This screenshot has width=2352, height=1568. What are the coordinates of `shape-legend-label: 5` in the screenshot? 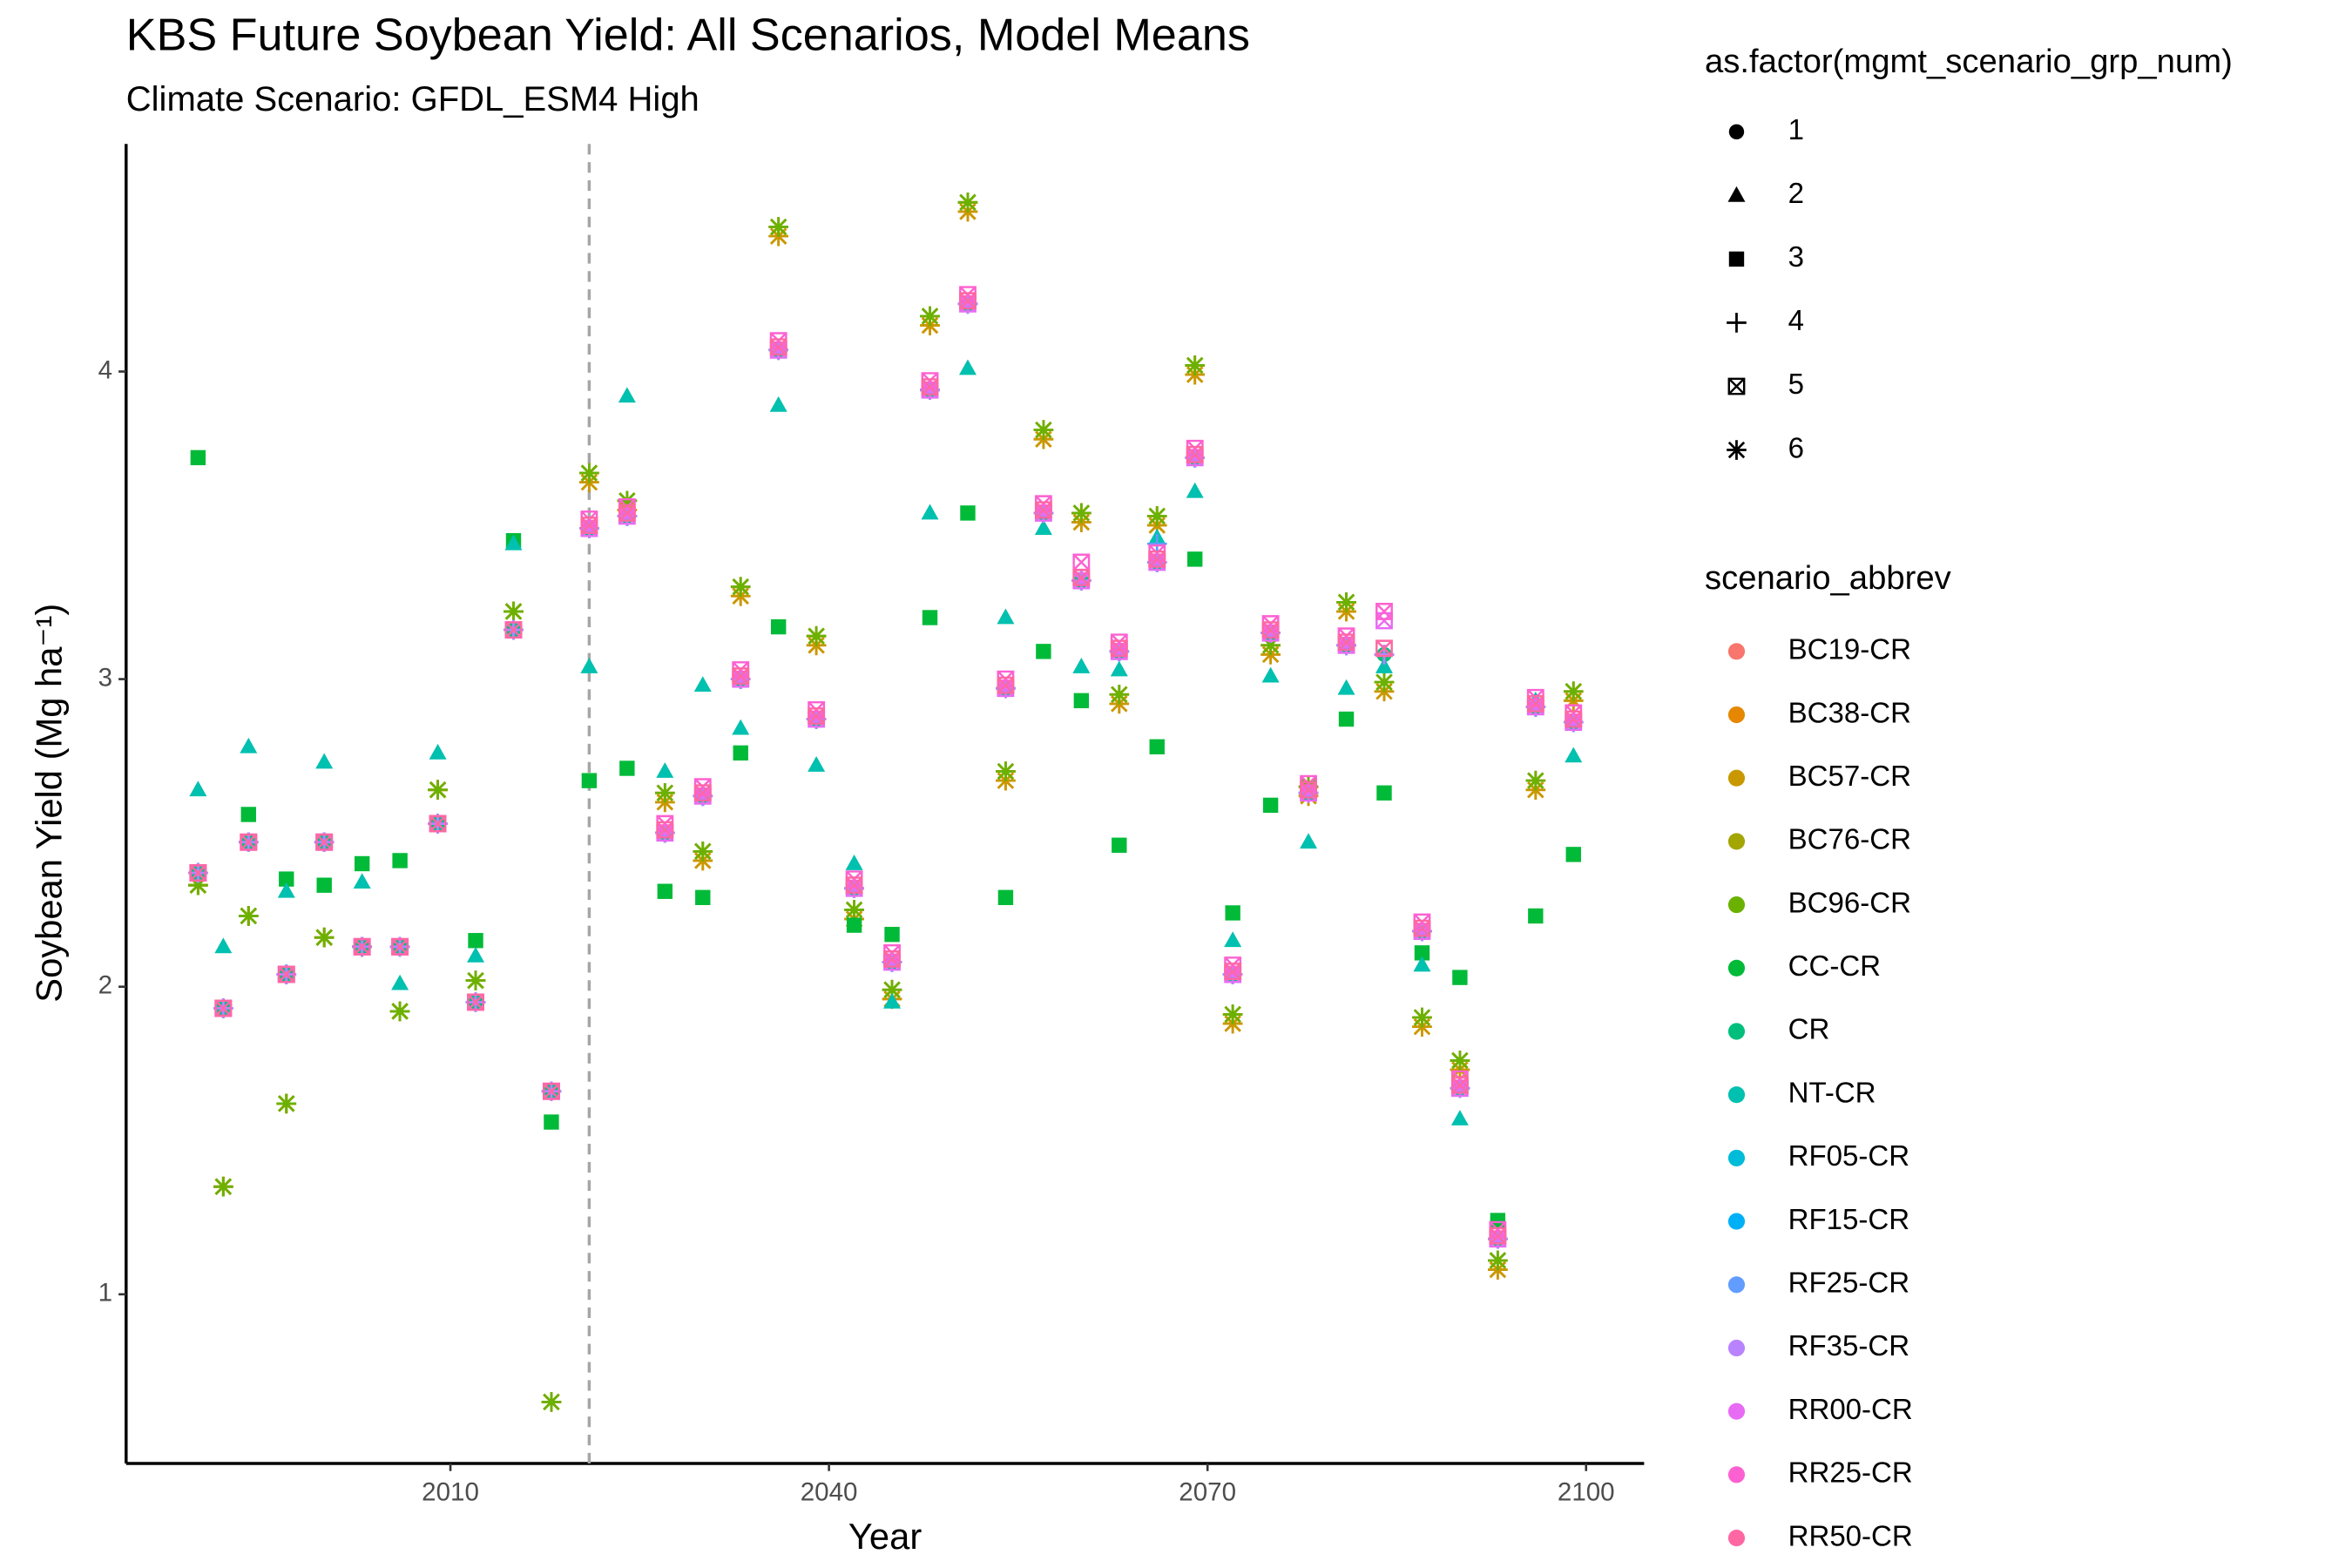 It's located at (1796, 384).